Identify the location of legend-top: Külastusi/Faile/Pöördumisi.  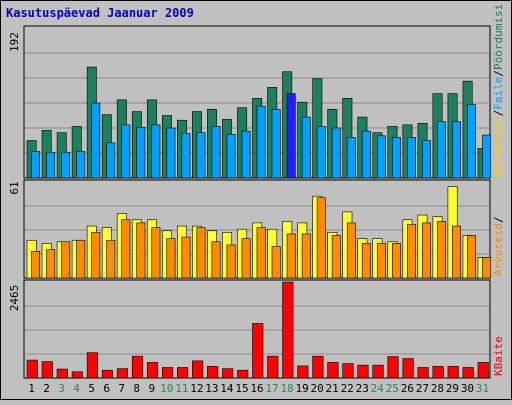
(498, 90).